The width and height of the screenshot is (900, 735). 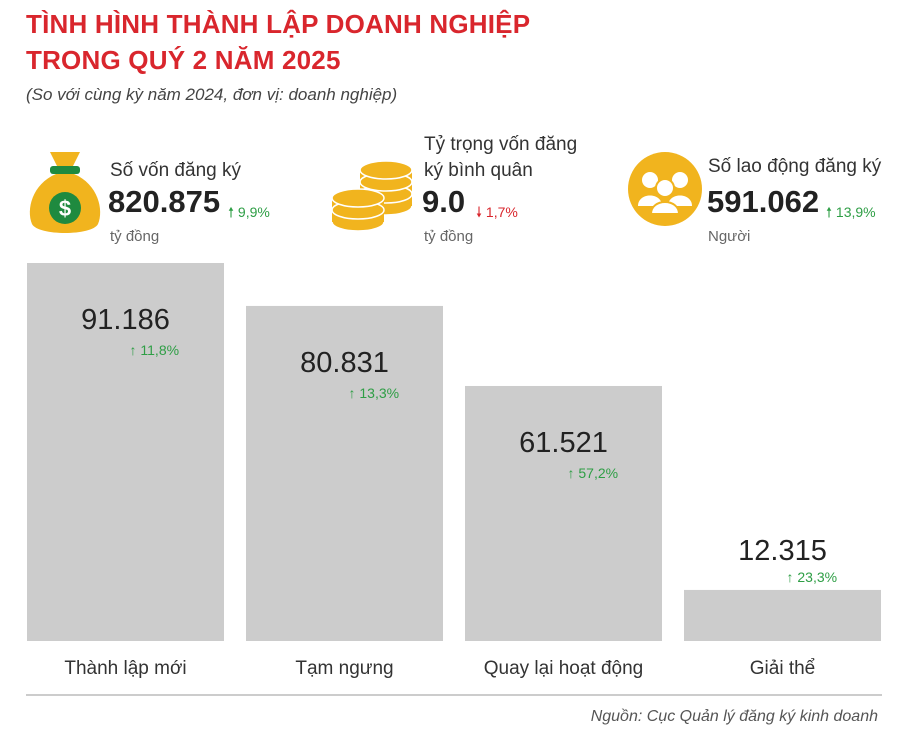 I want to click on divider, so click(x=454, y=695).